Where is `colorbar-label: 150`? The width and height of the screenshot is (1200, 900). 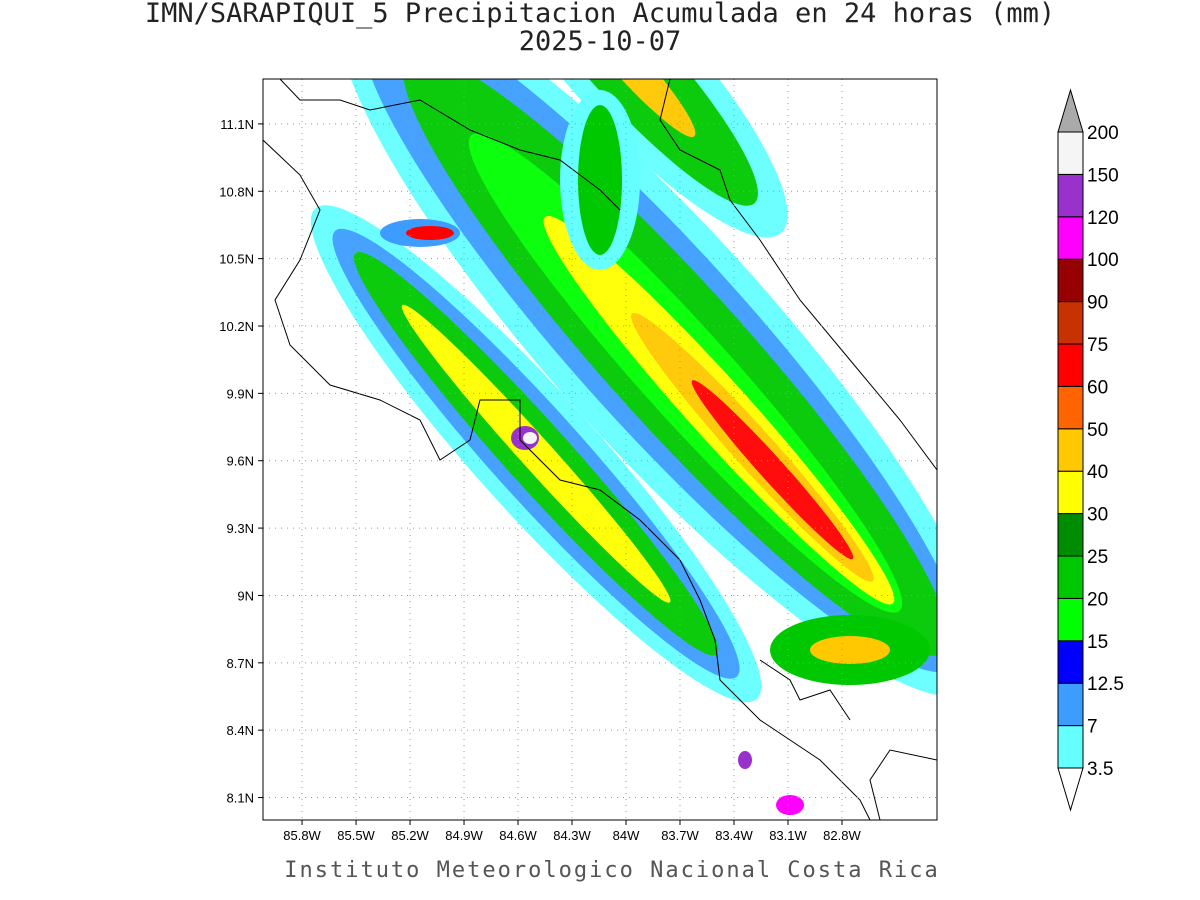
colorbar-label: 150 is located at coordinates (1103, 175).